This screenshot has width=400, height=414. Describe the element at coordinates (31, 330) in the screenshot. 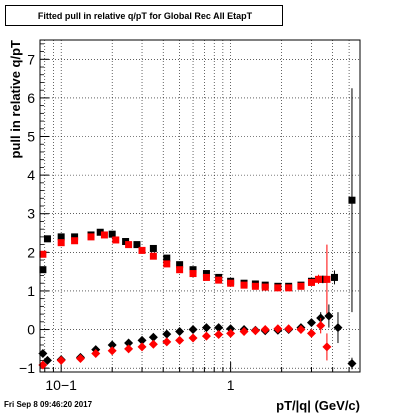

I see `y-tick-label: 0` at that location.